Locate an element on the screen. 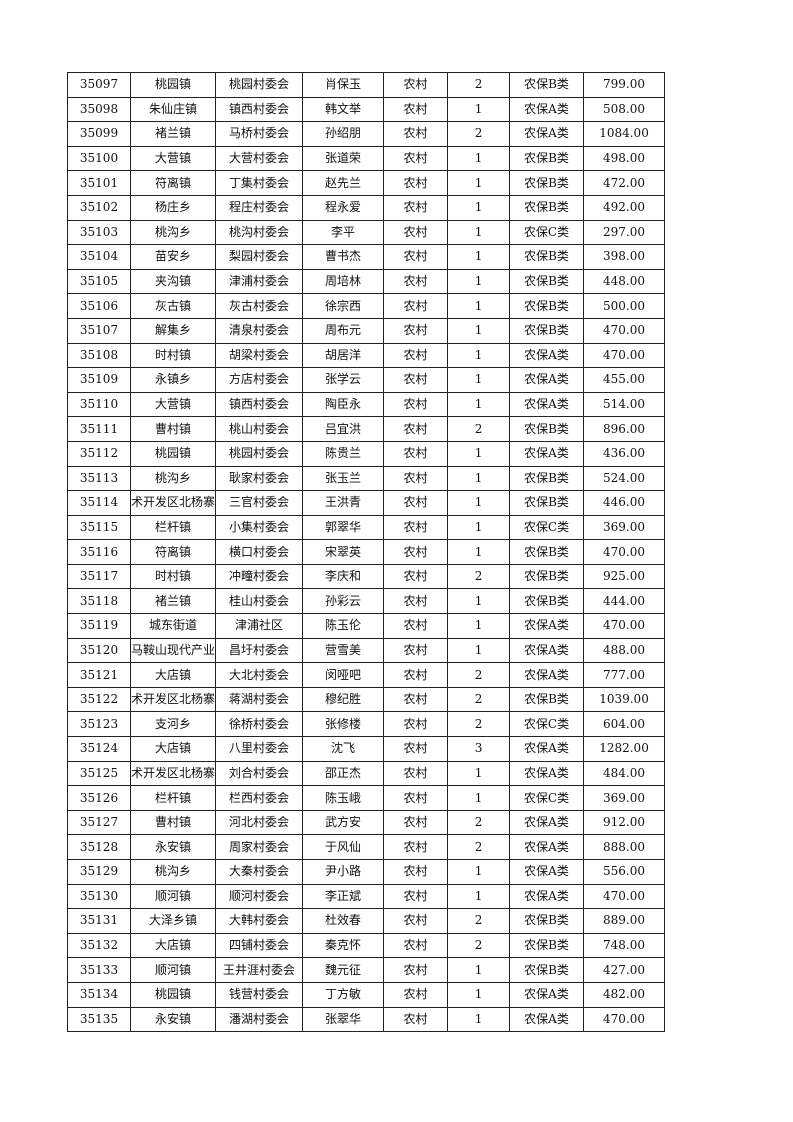 This screenshot has height=1122, width=793. amount: 498.00 is located at coordinates (624, 158).